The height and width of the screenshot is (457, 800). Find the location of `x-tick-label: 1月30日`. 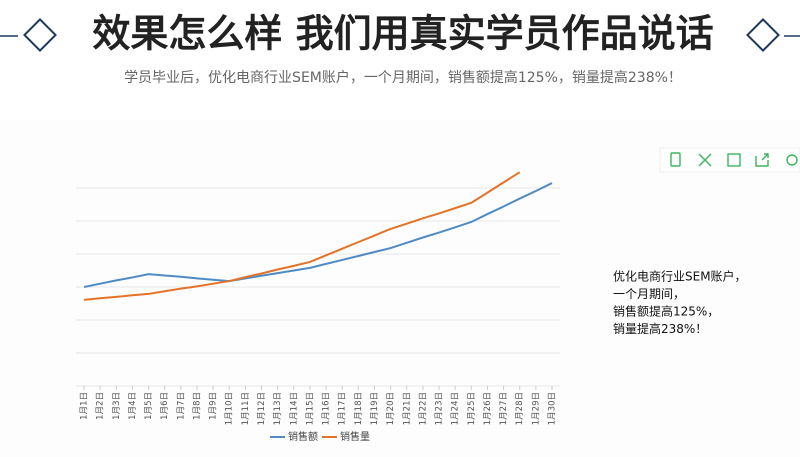

x-tick-label: 1月30日 is located at coordinates (553, 408).